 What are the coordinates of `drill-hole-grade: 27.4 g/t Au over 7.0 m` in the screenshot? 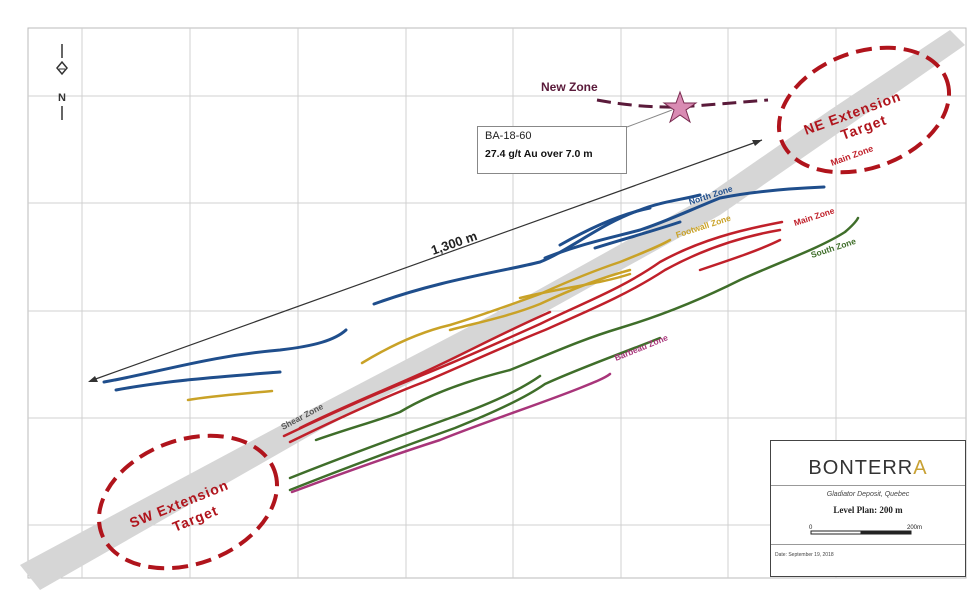 It's located at (539, 154).